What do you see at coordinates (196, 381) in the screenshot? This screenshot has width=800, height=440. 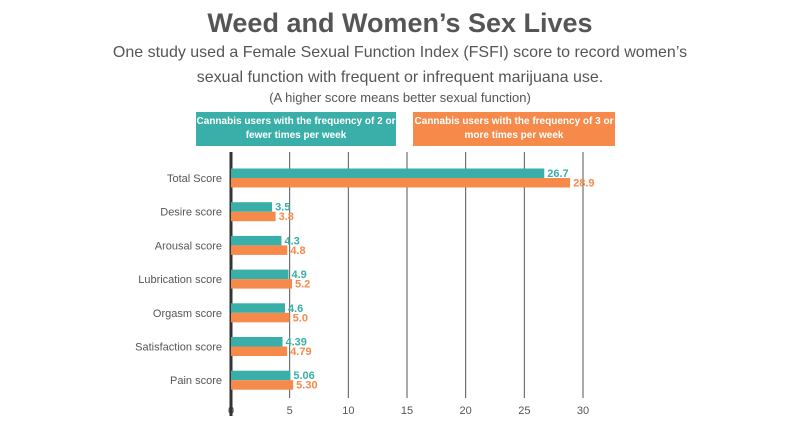 I see `category-label: Pain score` at bounding box center [196, 381].